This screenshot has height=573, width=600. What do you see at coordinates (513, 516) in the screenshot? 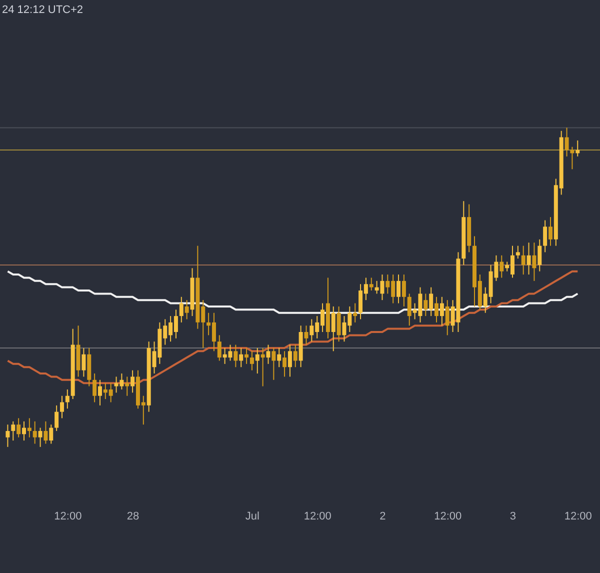
I see `x-tick-label: 3` at bounding box center [513, 516].